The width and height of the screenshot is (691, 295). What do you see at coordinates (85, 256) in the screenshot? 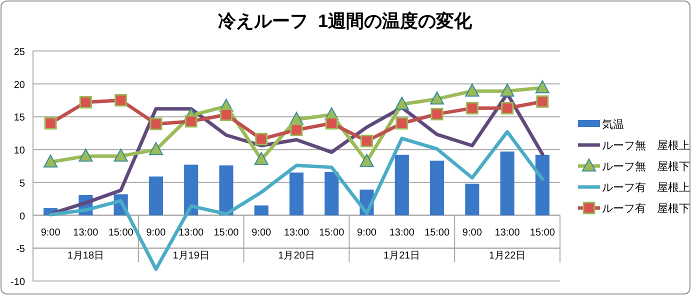
I see `annotation: 1月18日` at bounding box center [85, 256].